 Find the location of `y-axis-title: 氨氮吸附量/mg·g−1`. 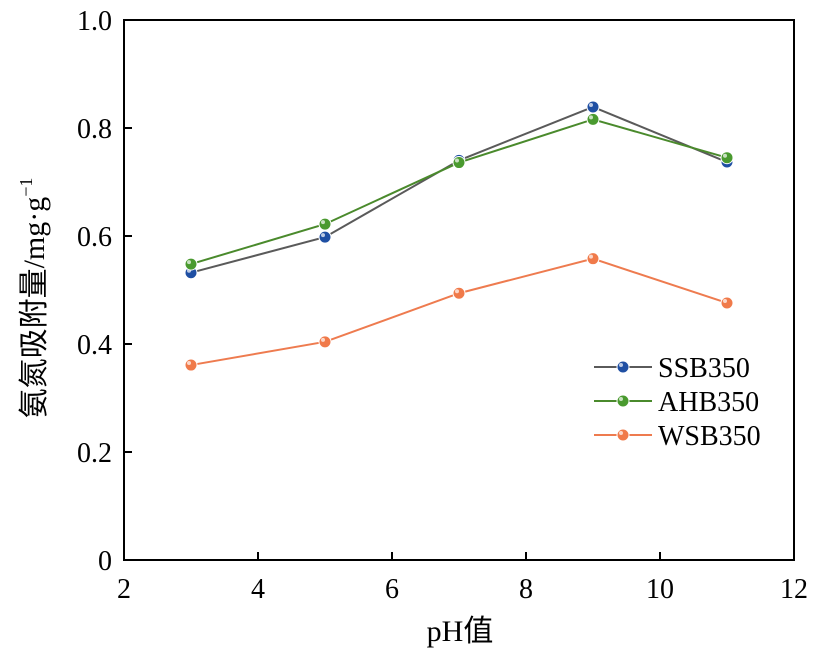

y-axis-title: 氨氮吸附量/mg·g−1 is located at coordinates (33, 298).